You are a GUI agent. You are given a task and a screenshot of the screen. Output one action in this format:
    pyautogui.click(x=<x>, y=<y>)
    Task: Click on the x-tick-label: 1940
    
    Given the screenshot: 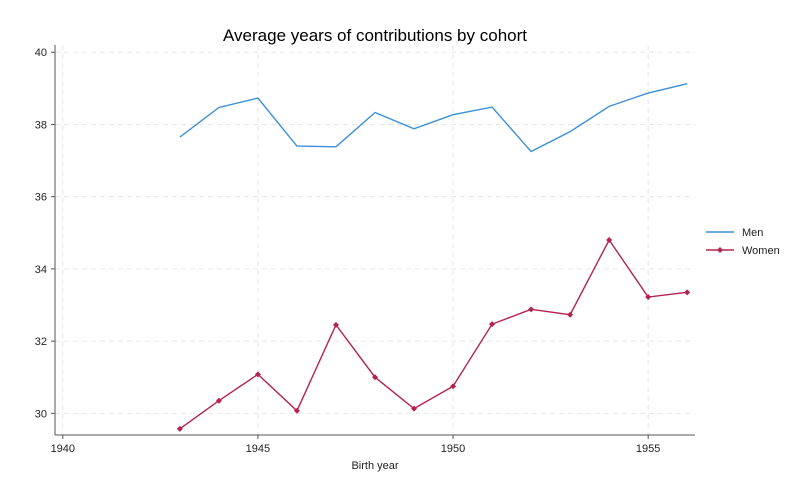 What is the action you would take?
    pyautogui.click(x=63, y=449)
    